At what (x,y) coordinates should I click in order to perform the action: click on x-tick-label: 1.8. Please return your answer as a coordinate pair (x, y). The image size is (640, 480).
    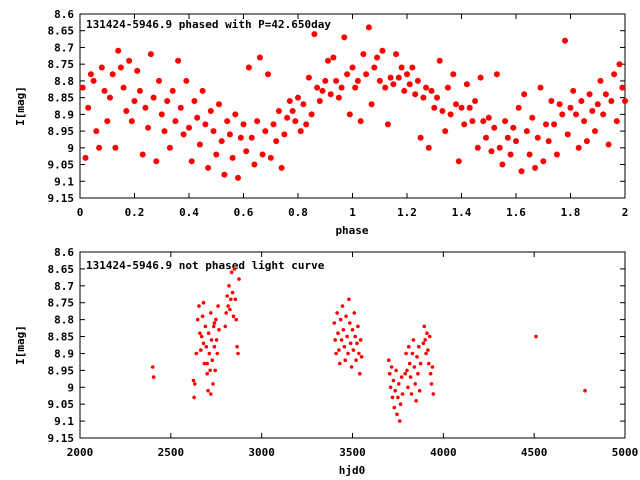
    Looking at the image, I should click on (571, 212).